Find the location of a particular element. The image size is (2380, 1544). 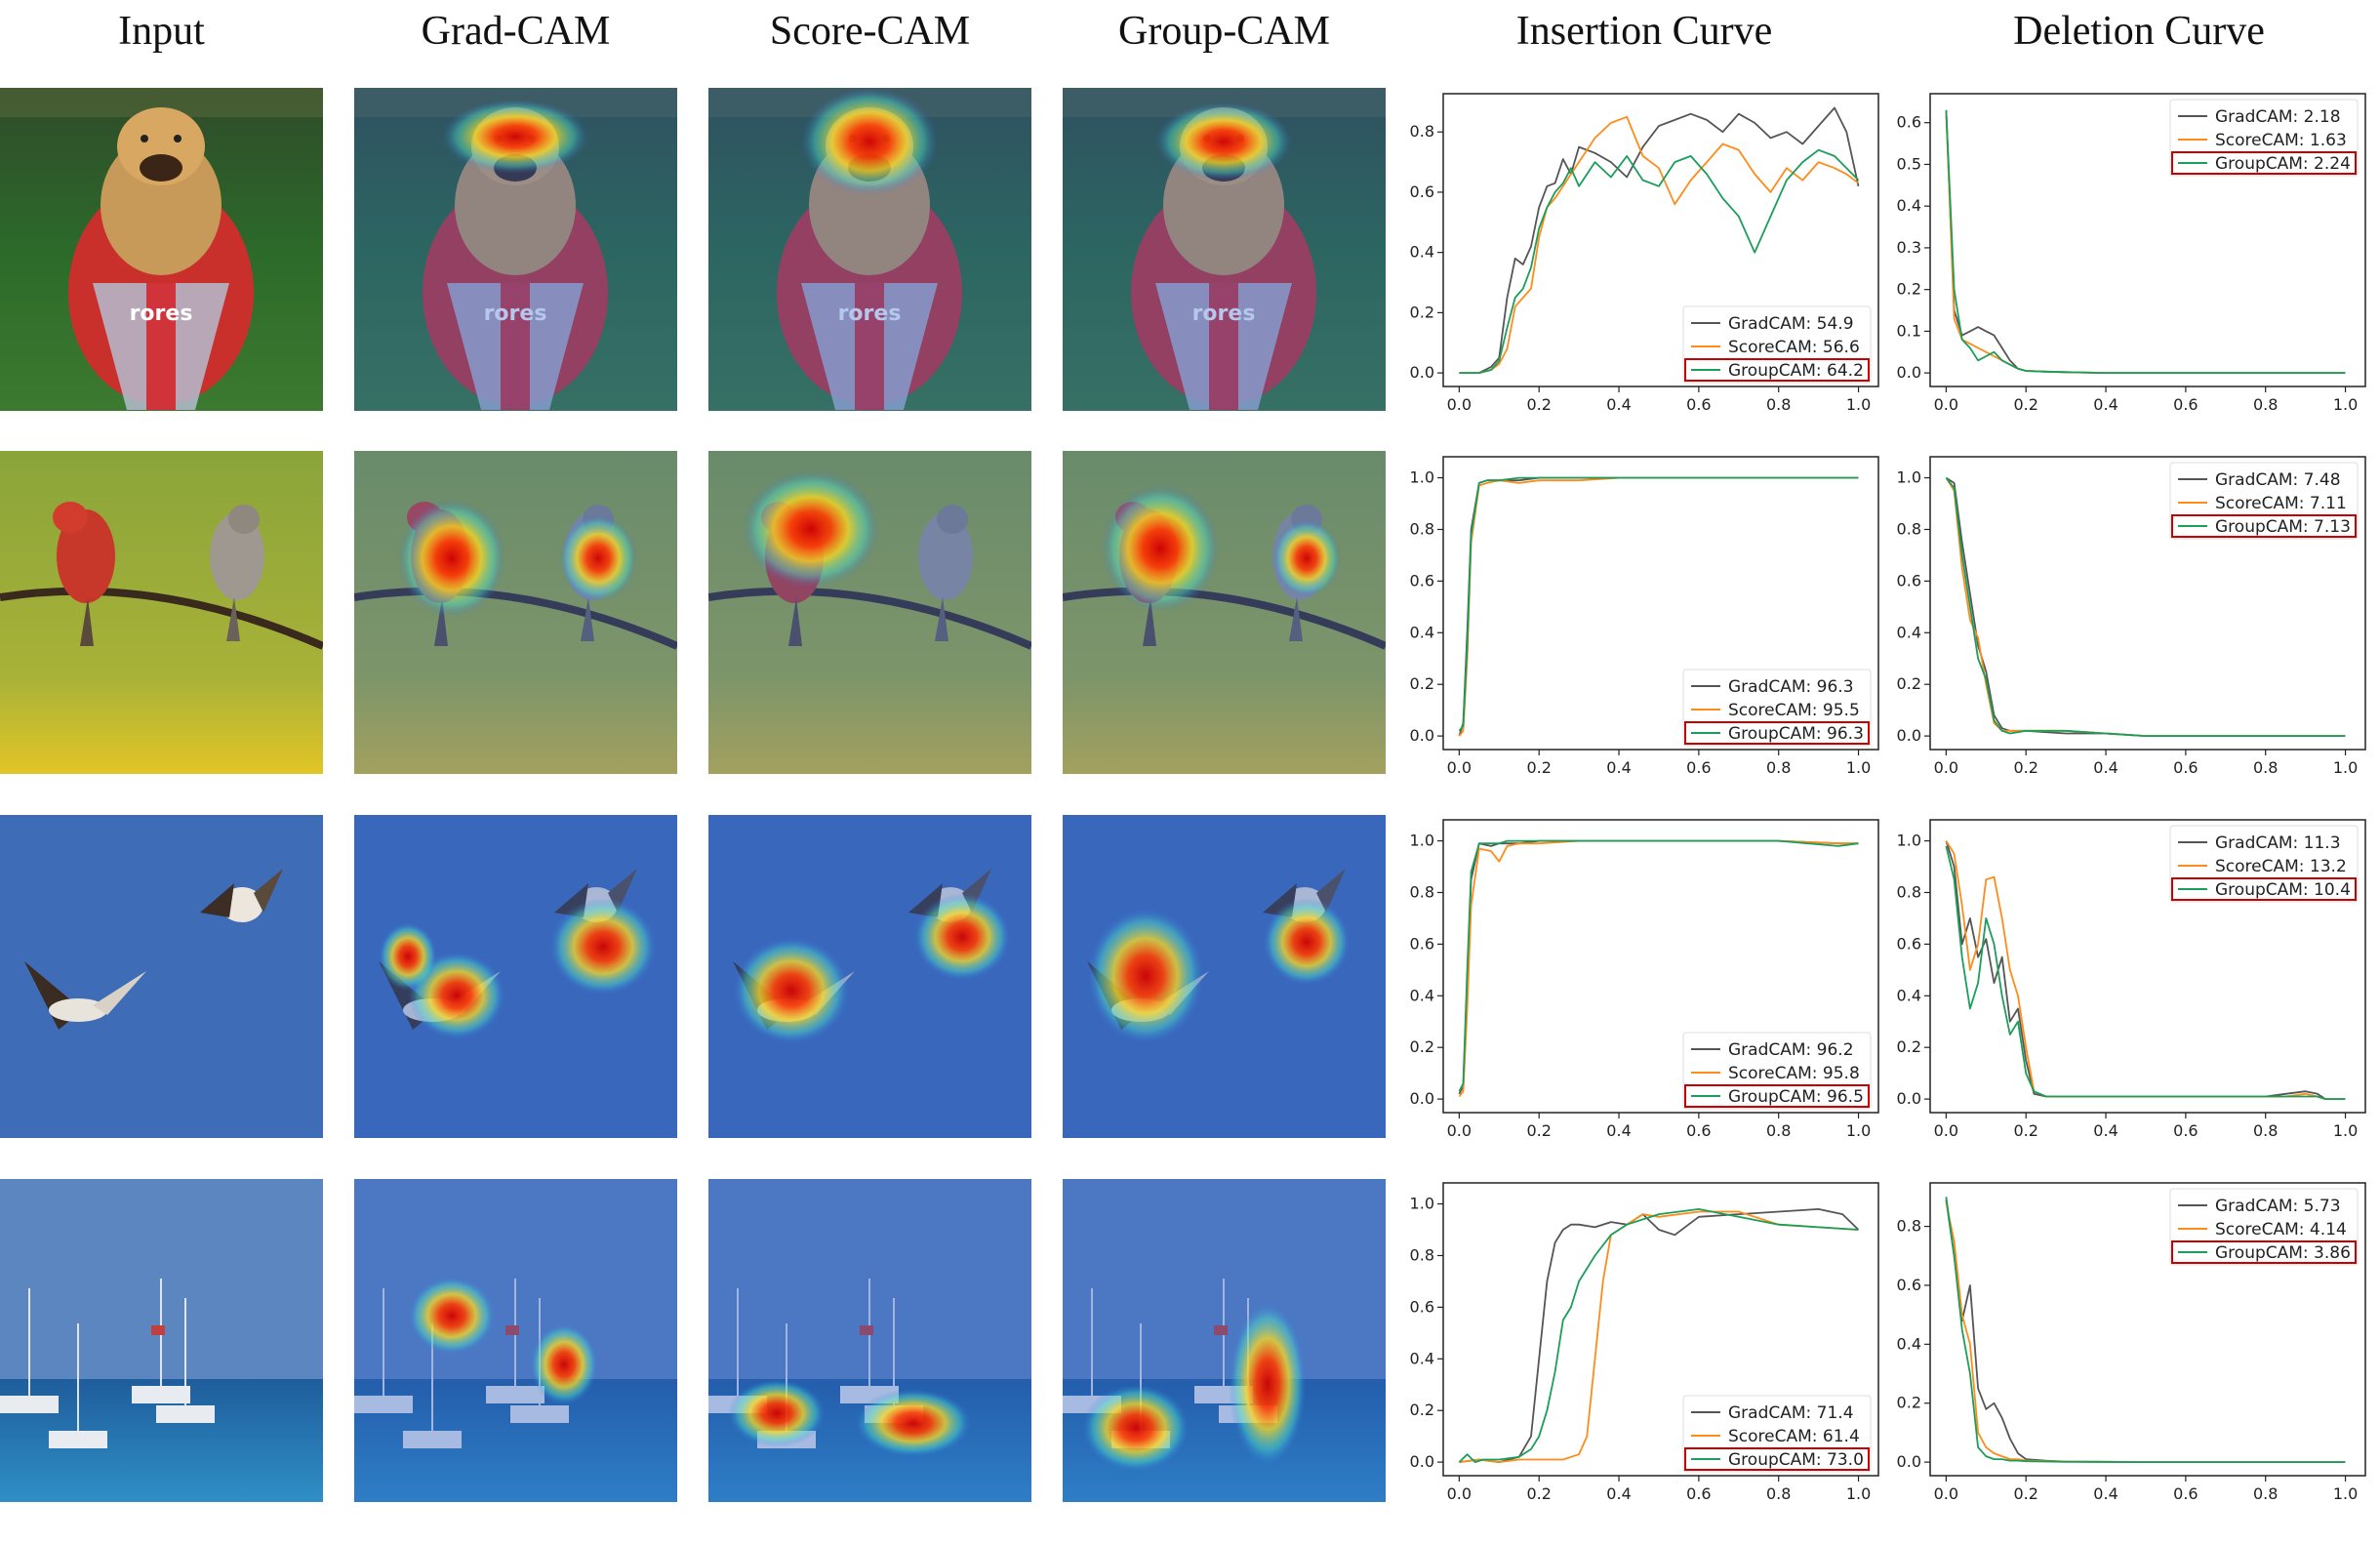

gradcam-heatmap is located at coordinates (515, 977).